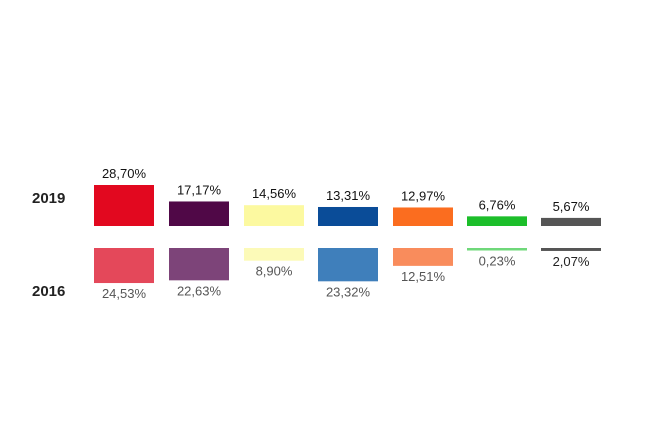  I want to click on data-label-2016: 0,23%, so click(497, 261).